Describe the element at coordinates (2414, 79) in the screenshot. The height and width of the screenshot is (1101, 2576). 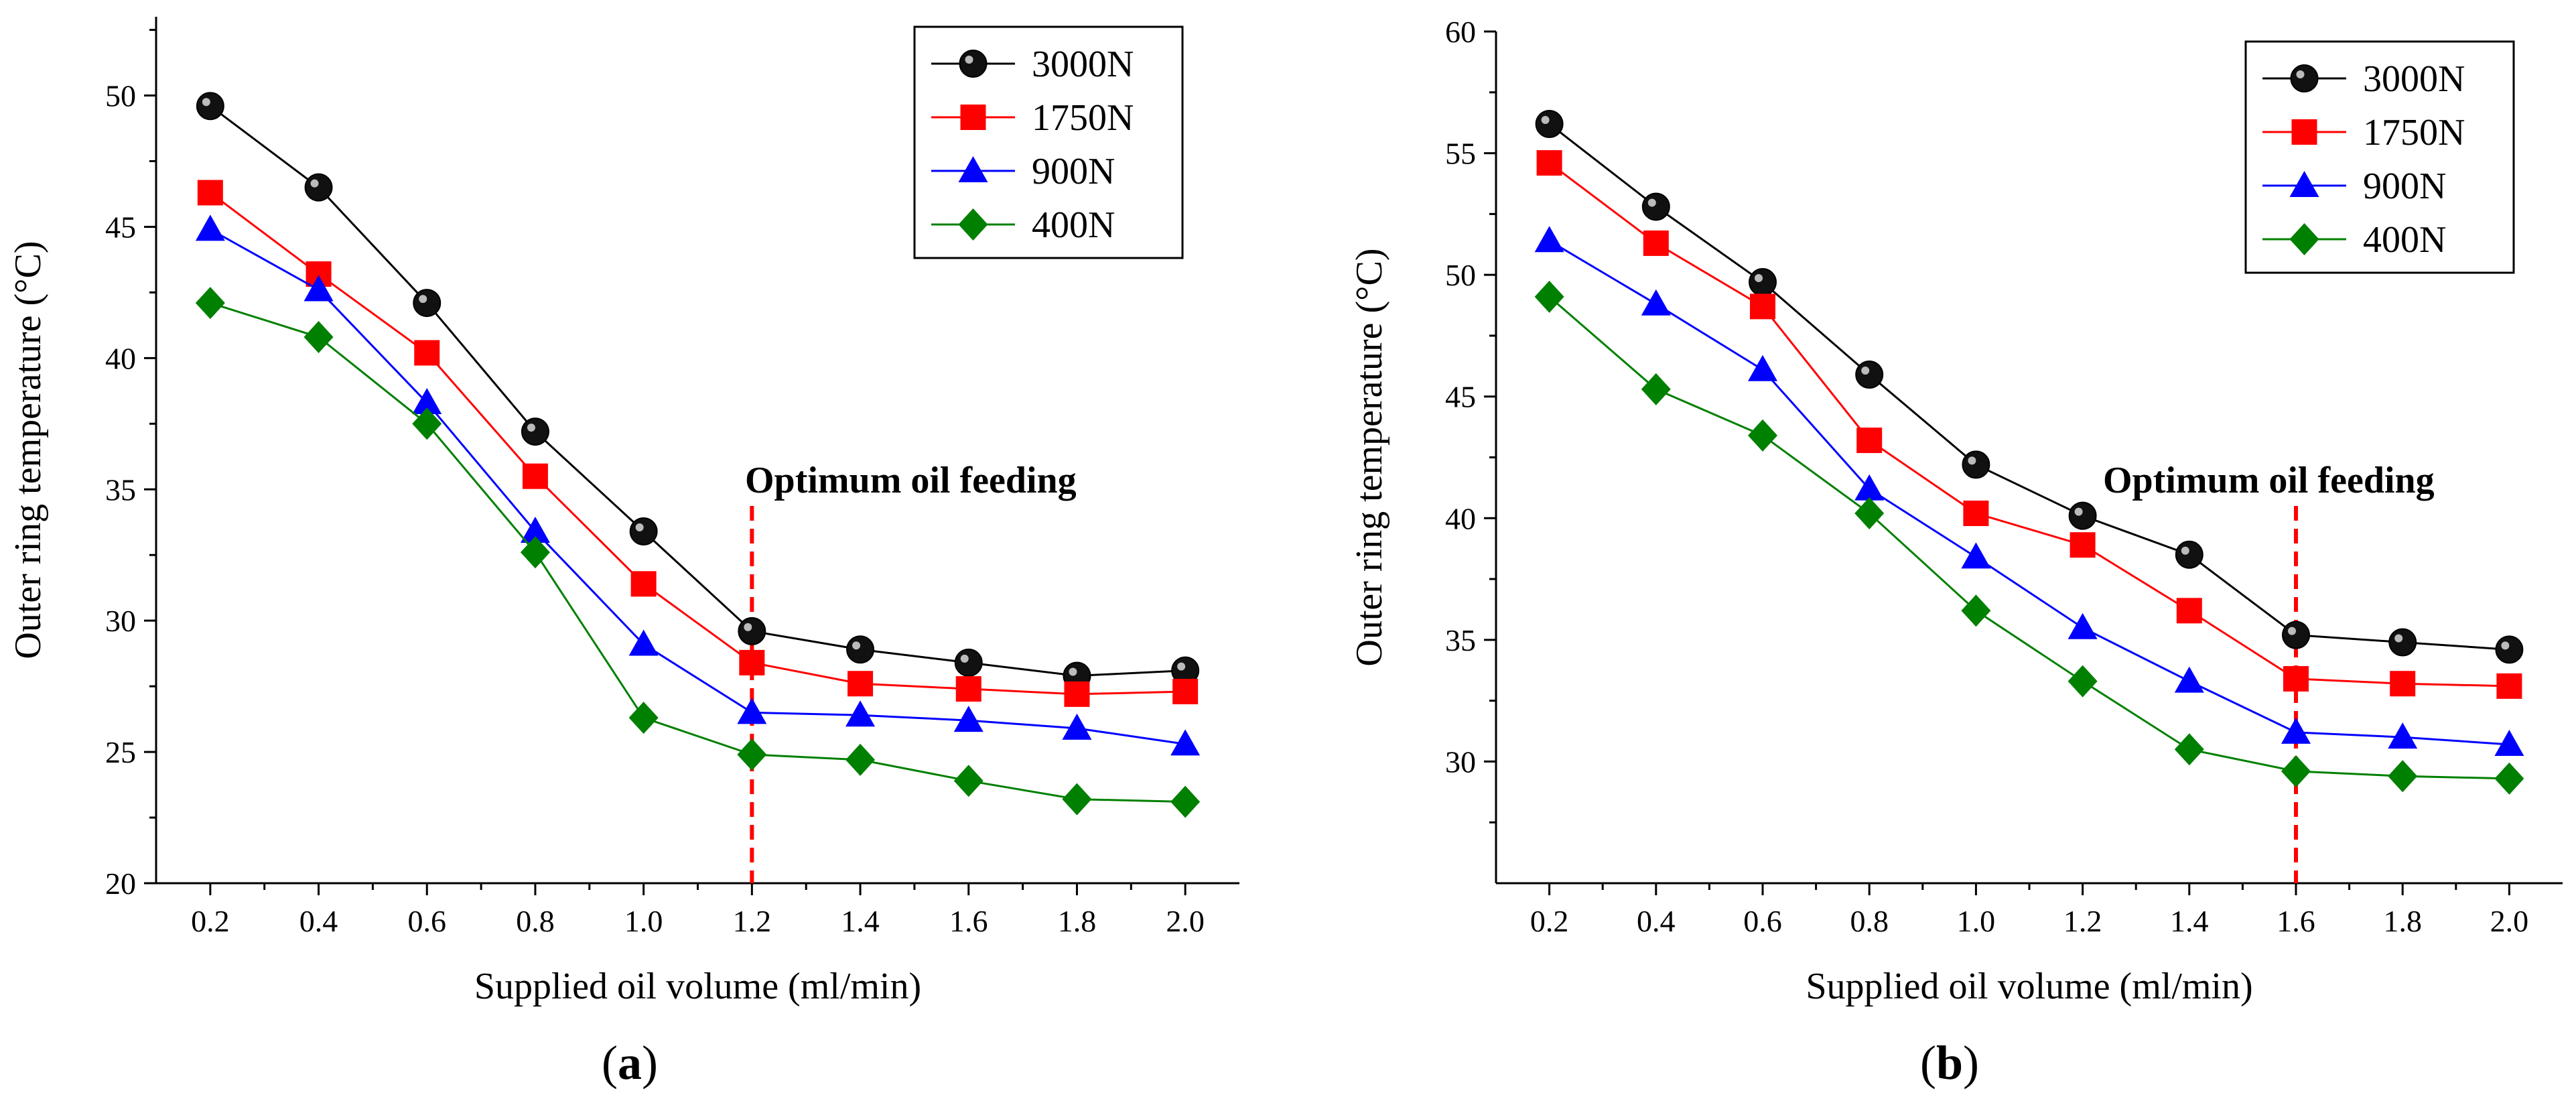
I see `legend-label: 3000N` at that location.